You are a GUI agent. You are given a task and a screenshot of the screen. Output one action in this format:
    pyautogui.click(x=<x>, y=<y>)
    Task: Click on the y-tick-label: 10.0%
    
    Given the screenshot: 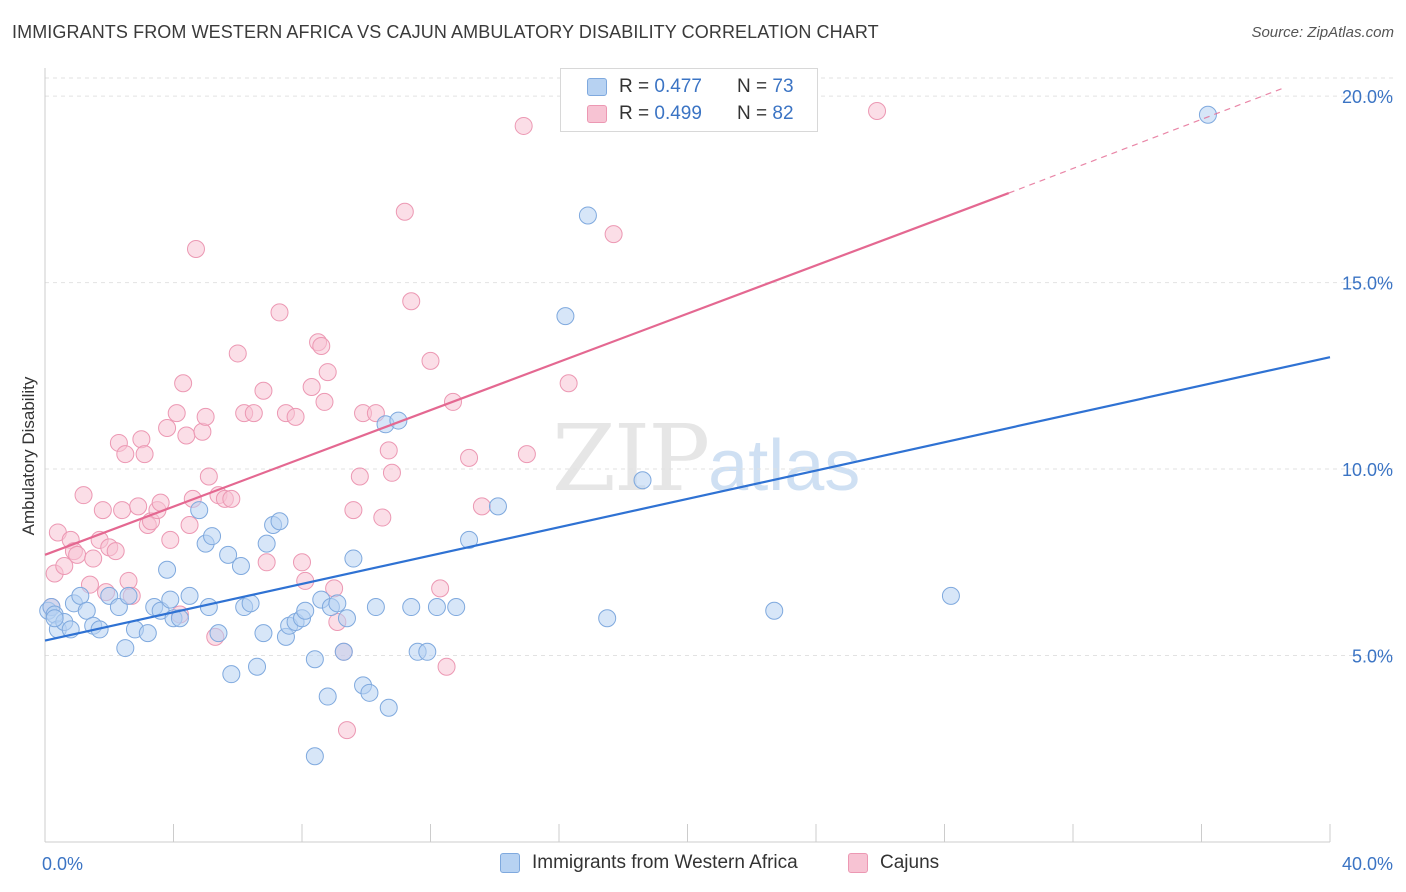 What is the action you would take?
    pyautogui.click(x=1367, y=470)
    